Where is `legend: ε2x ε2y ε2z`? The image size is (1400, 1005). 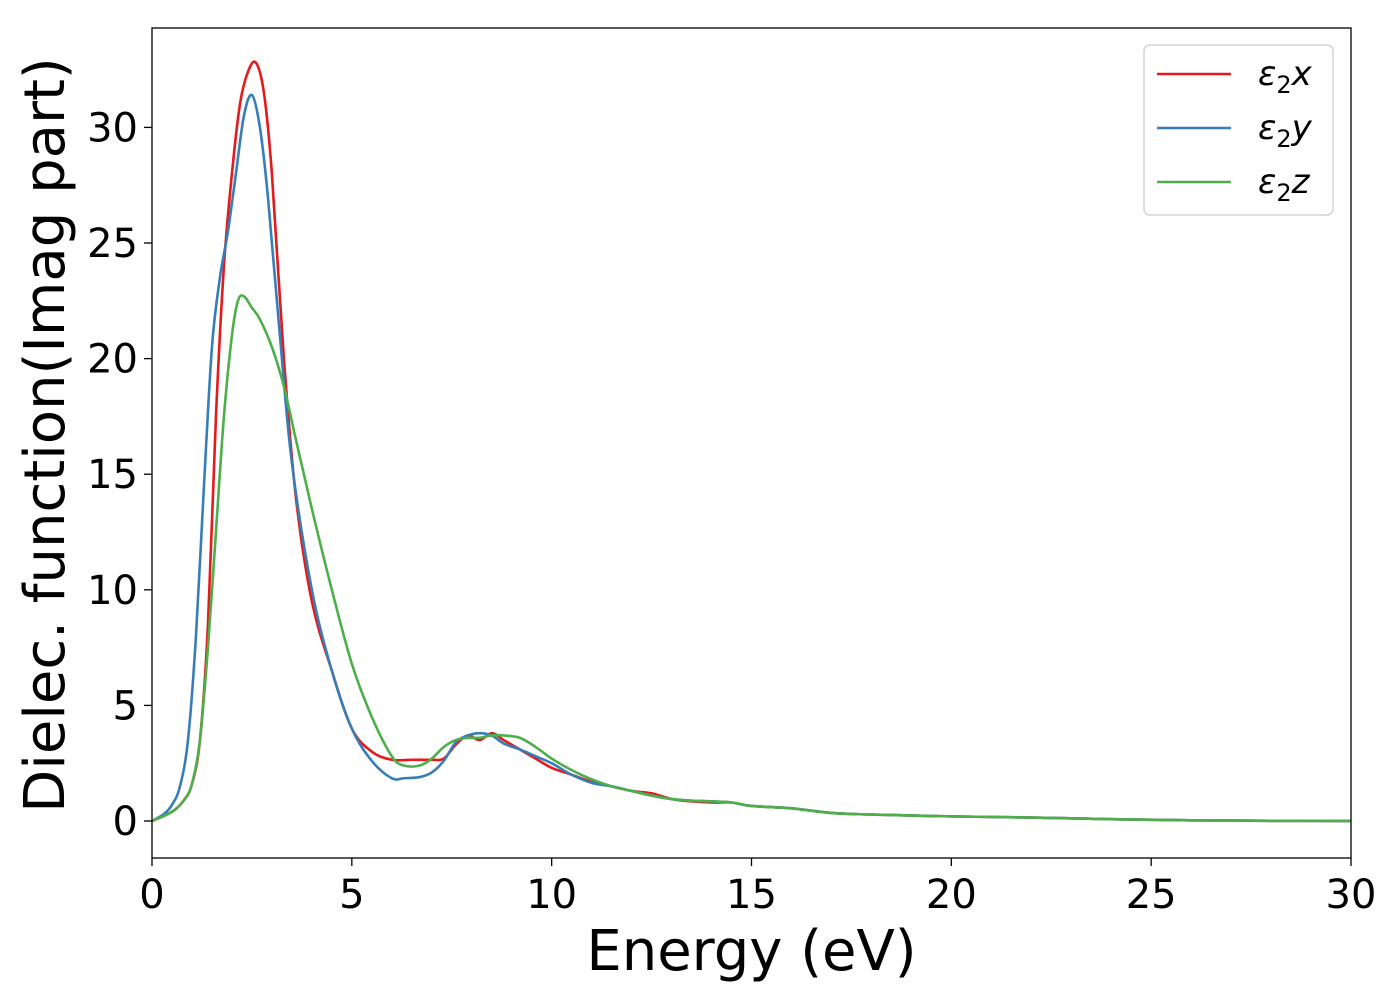 legend: ε2x ε2y ε2z is located at coordinates (1238, 130).